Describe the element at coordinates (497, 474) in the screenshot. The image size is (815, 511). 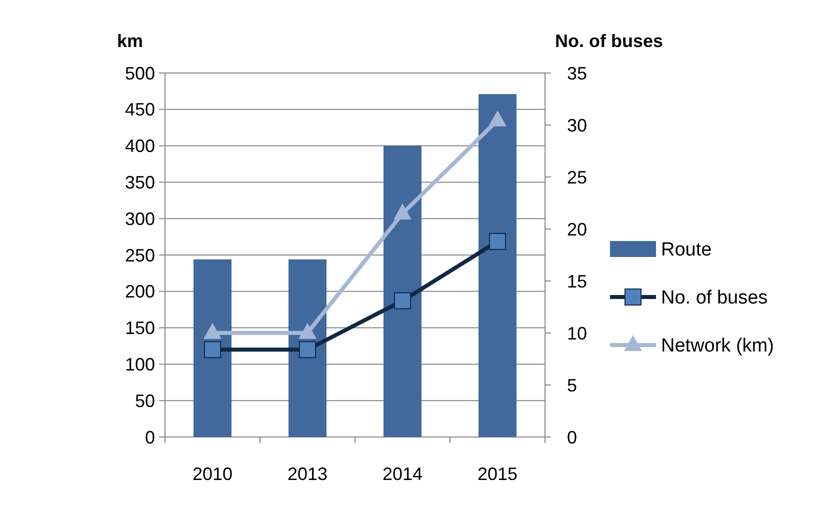
I see `x-tick-label: 2015` at that location.